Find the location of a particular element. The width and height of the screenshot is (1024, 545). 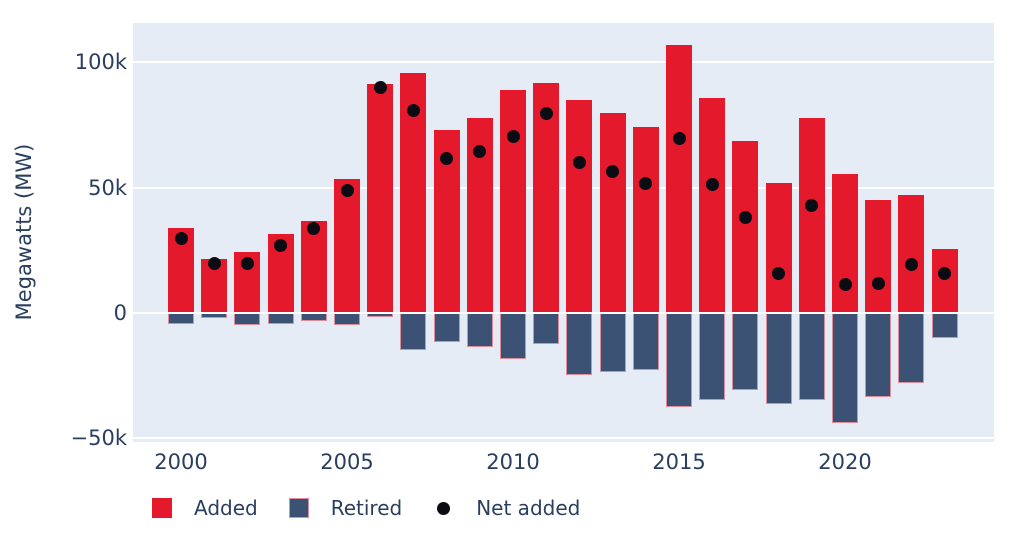

bar-added-2018 is located at coordinates (779, 248).